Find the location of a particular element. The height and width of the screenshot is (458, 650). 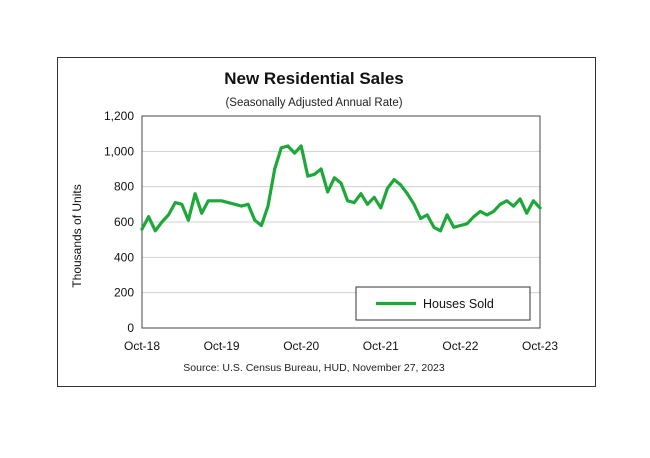

y-tick-label: 1,000 is located at coordinates (119, 151).